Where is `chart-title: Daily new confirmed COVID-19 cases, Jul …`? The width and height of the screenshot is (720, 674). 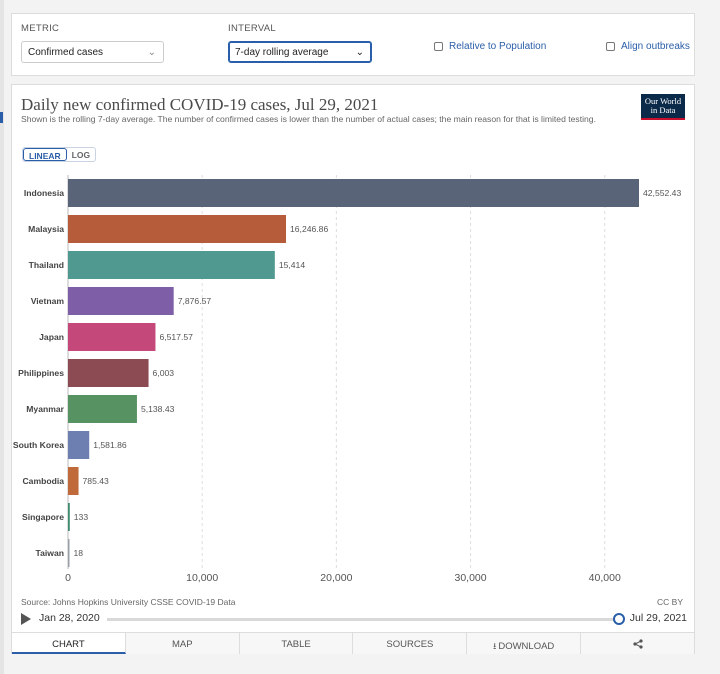
chart-title: Daily new confirmed COVID-19 cases, Jul … is located at coordinates (200, 104).